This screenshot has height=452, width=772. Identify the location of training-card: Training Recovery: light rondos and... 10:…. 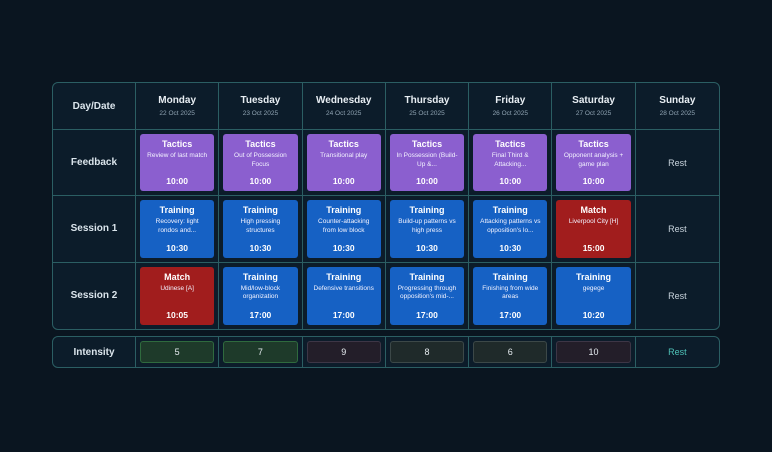
(177, 229).